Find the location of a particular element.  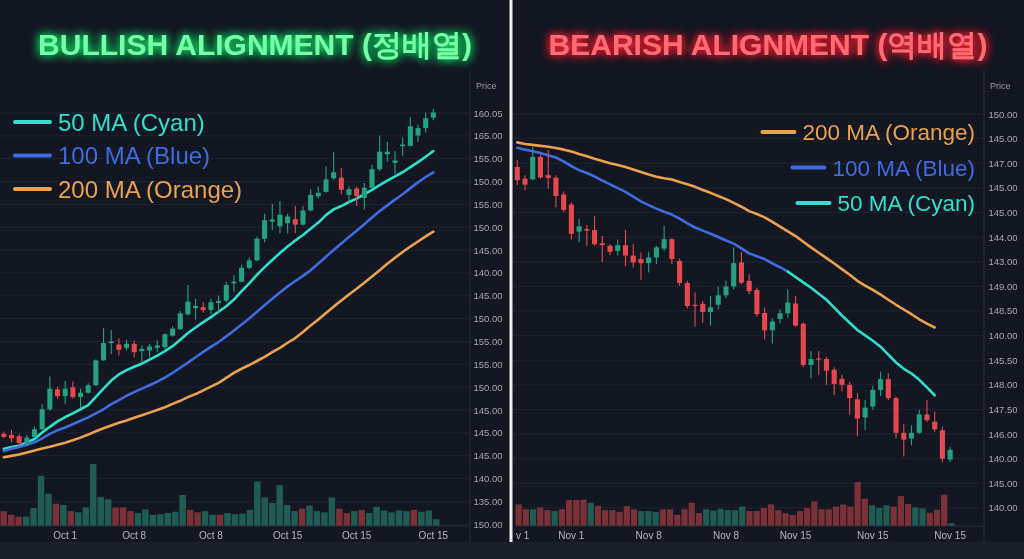

legend-label: 200 MA (Orange) is located at coordinates (888, 133).